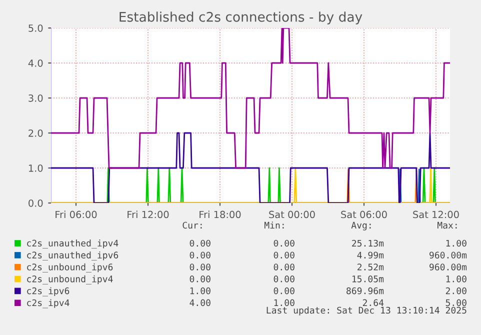 This screenshot has height=335, width=481. Describe the element at coordinates (35, 98) in the screenshot. I see `y-tick-label: 3.0` at that location.